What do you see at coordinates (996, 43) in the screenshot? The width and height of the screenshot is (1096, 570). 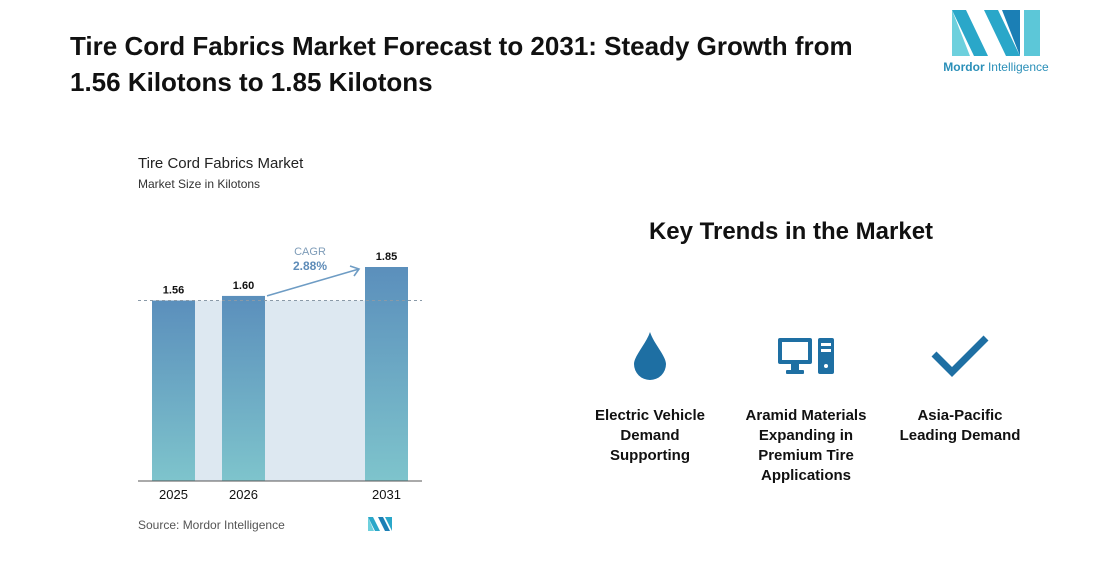 I see `mordor-intelligence-logo: Mordor Intelligence` at bounding box center [996, 43].